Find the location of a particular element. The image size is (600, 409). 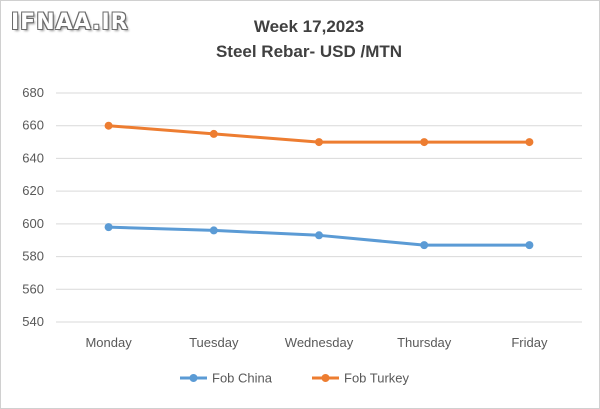

legend-marker-fob-china is located at coordinates (193, 378).